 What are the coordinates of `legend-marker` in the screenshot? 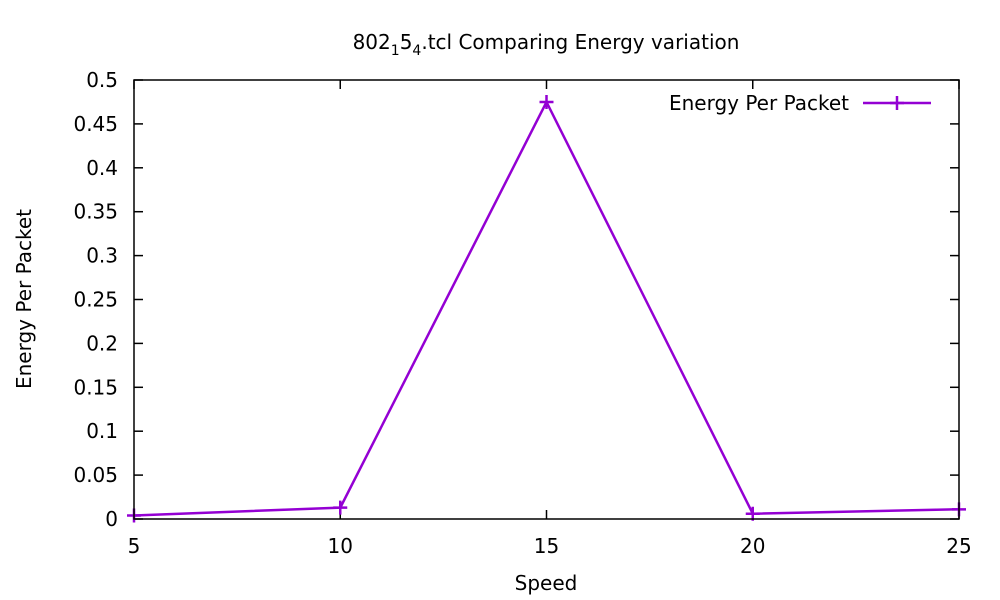 It's located at (897, 103).